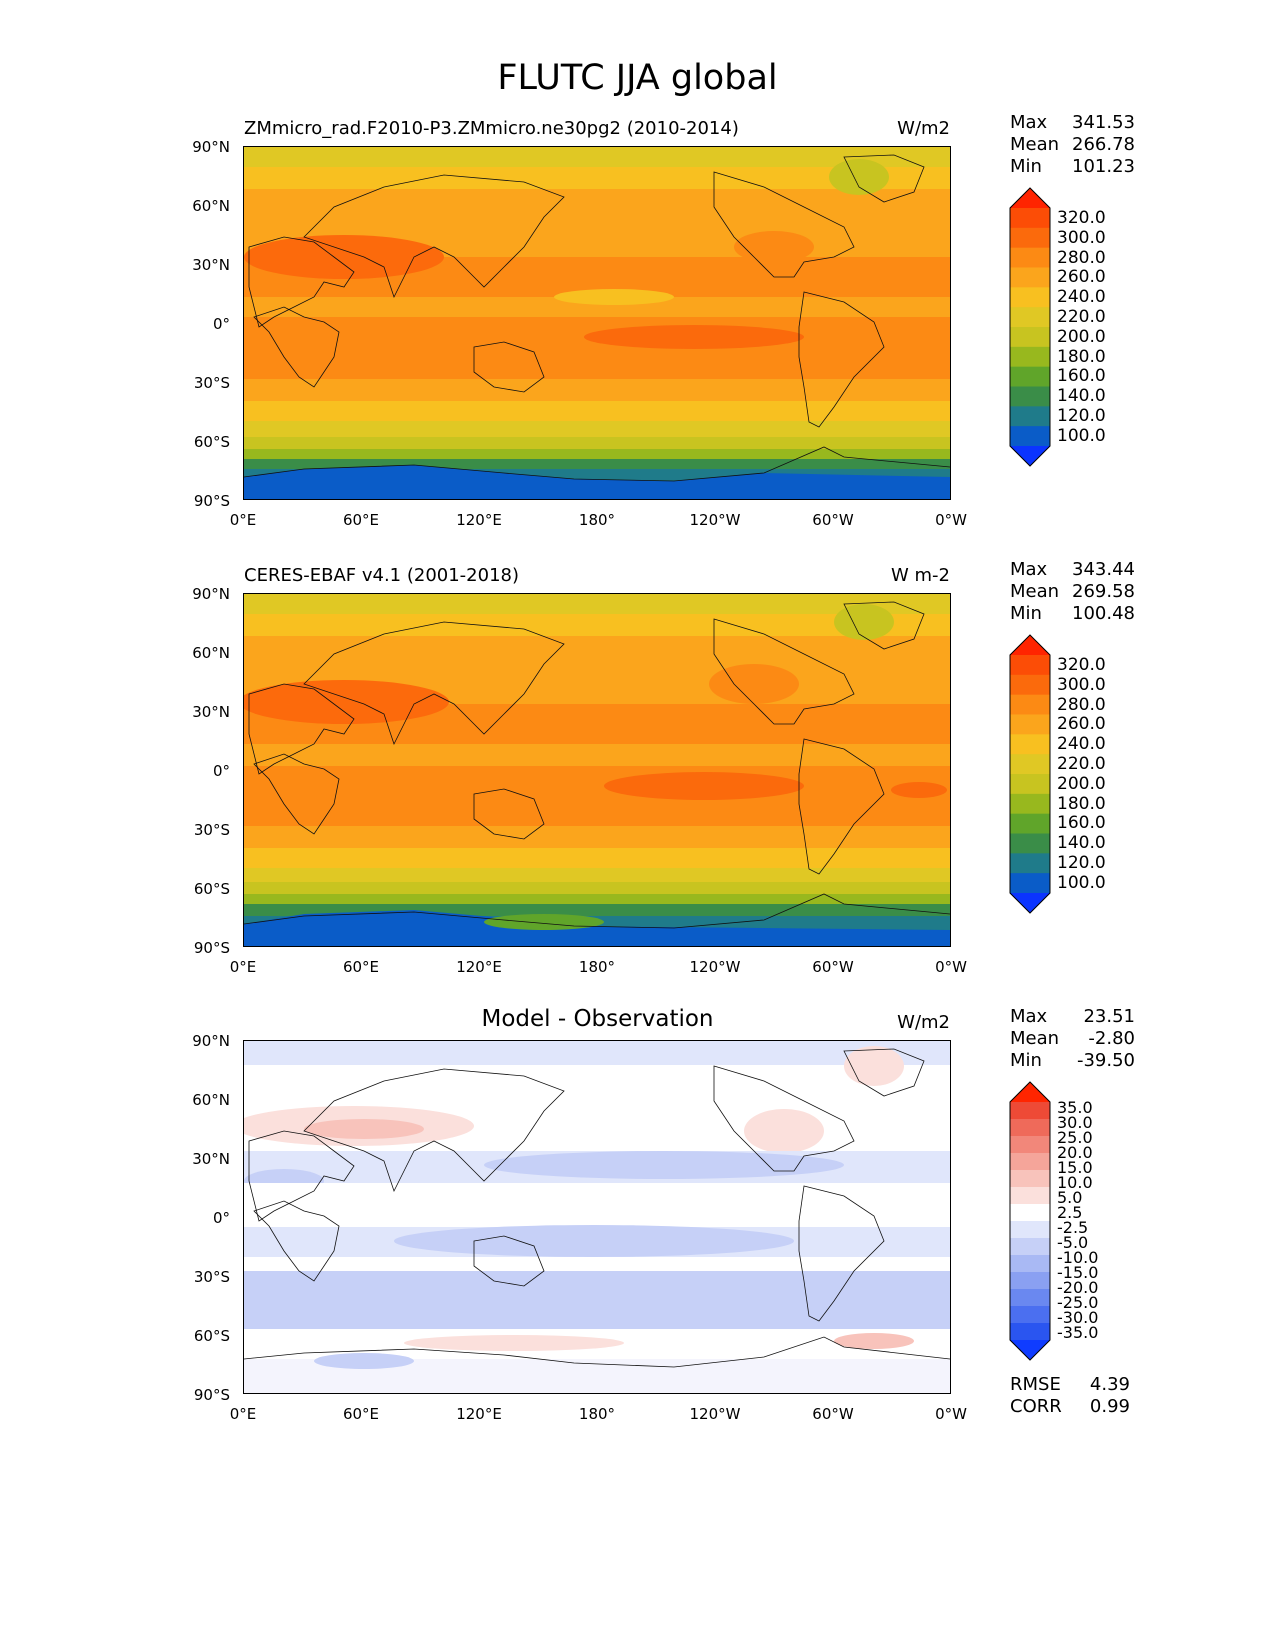 Image resolution: width=1275 pixels, height=1650 pixels. What do you see at coordinates (1078, 1287) in the screenshot?
I see `cb-label: -20.0` at bounding box center [1078, 1287].